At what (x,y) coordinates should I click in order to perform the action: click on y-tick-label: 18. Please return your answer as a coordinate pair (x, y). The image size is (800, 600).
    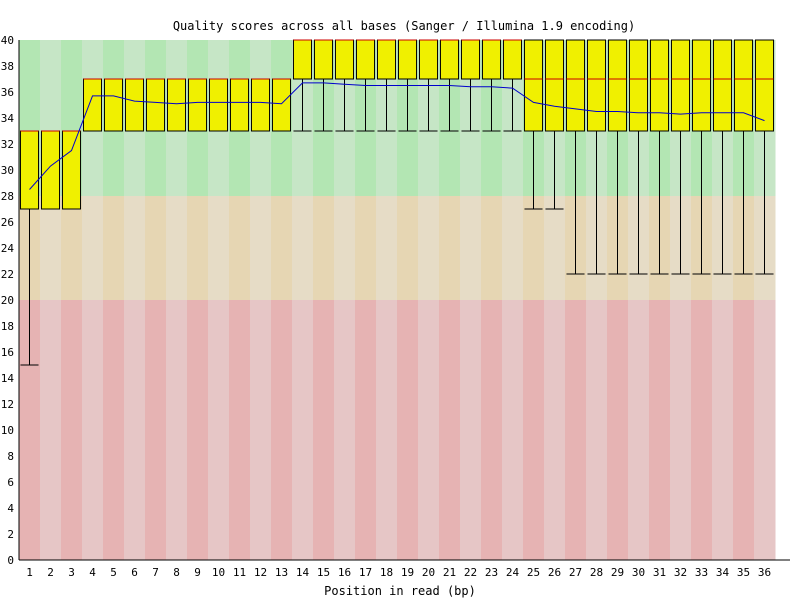
    Looking at the image, I should click on (7, 326).